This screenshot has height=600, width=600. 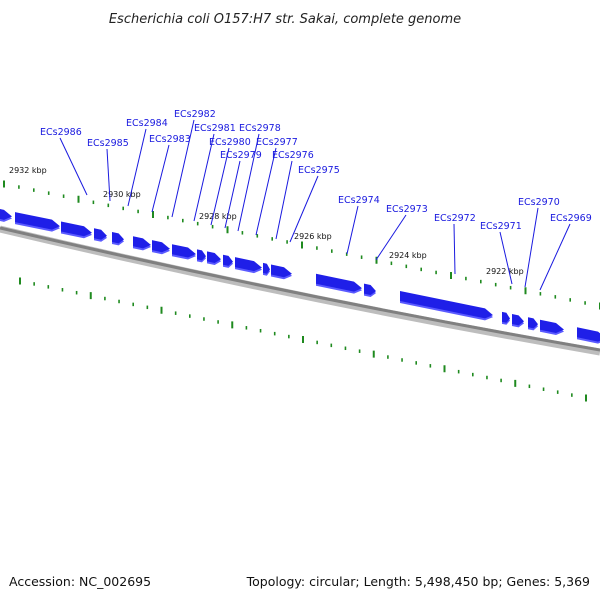 I want to click on gene-label: ECs2970, so click(x=539, y=202).